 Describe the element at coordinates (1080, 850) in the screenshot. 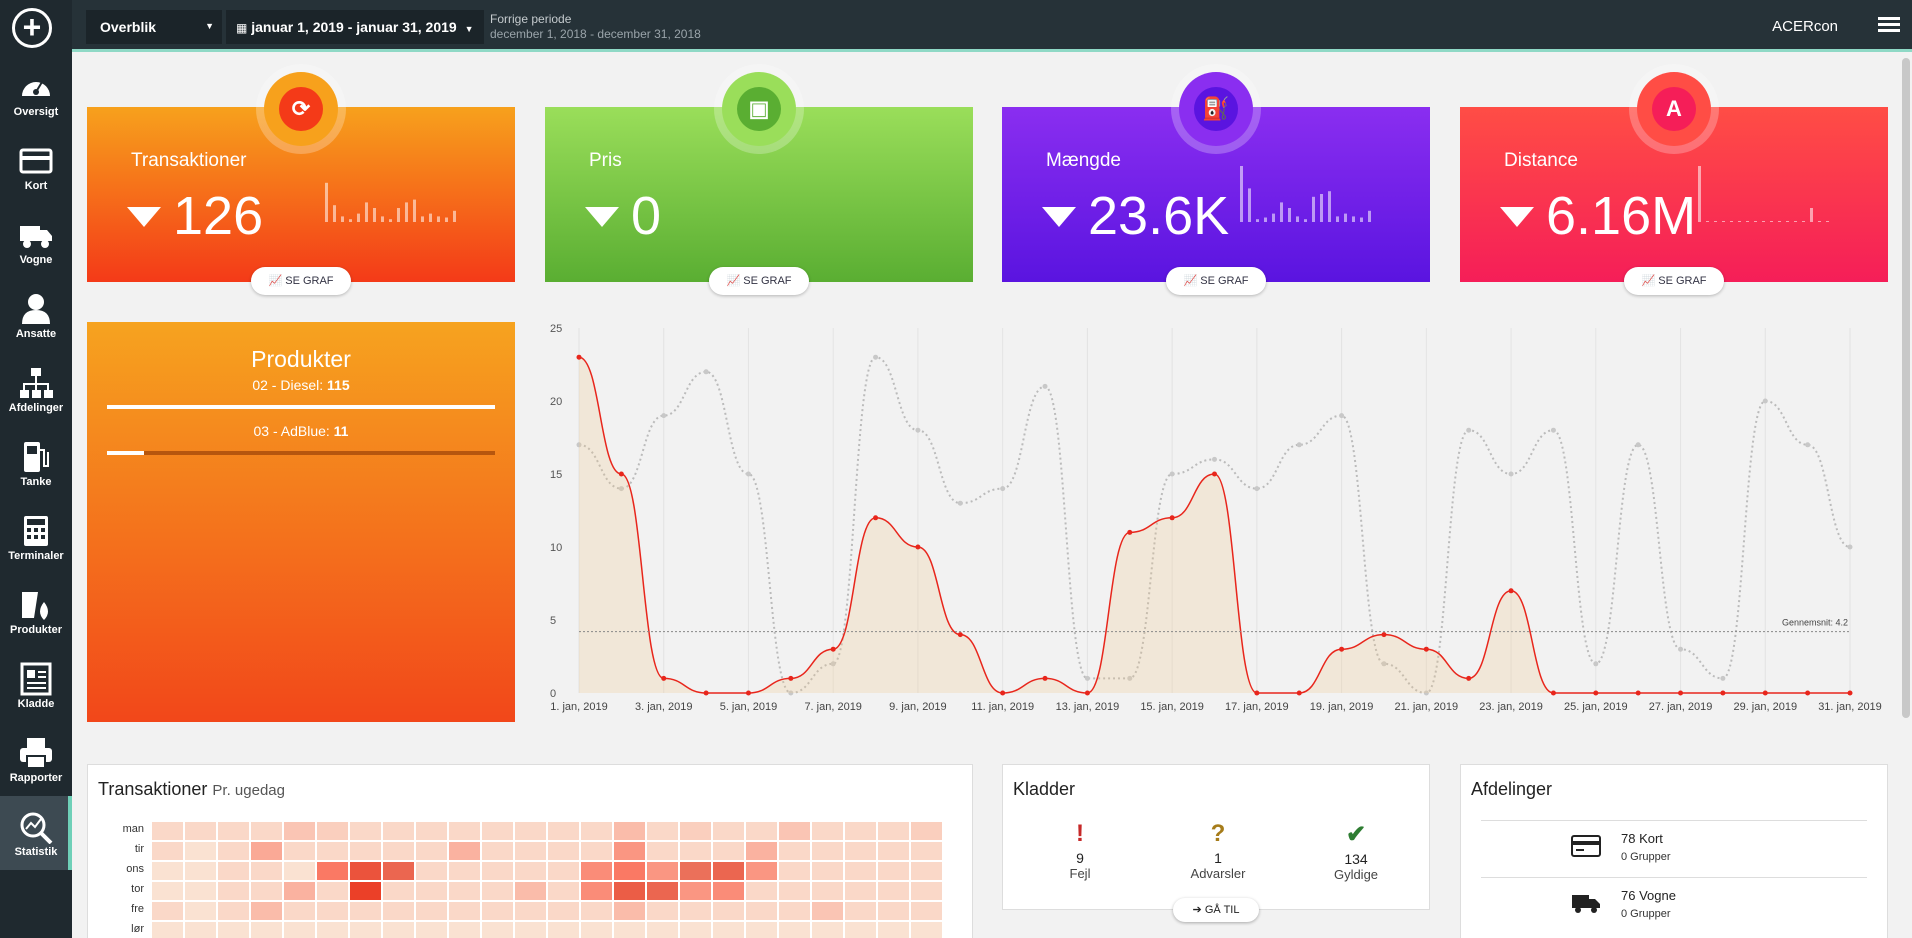

I see `errors-stat: ! 9 Fejl` at that location.